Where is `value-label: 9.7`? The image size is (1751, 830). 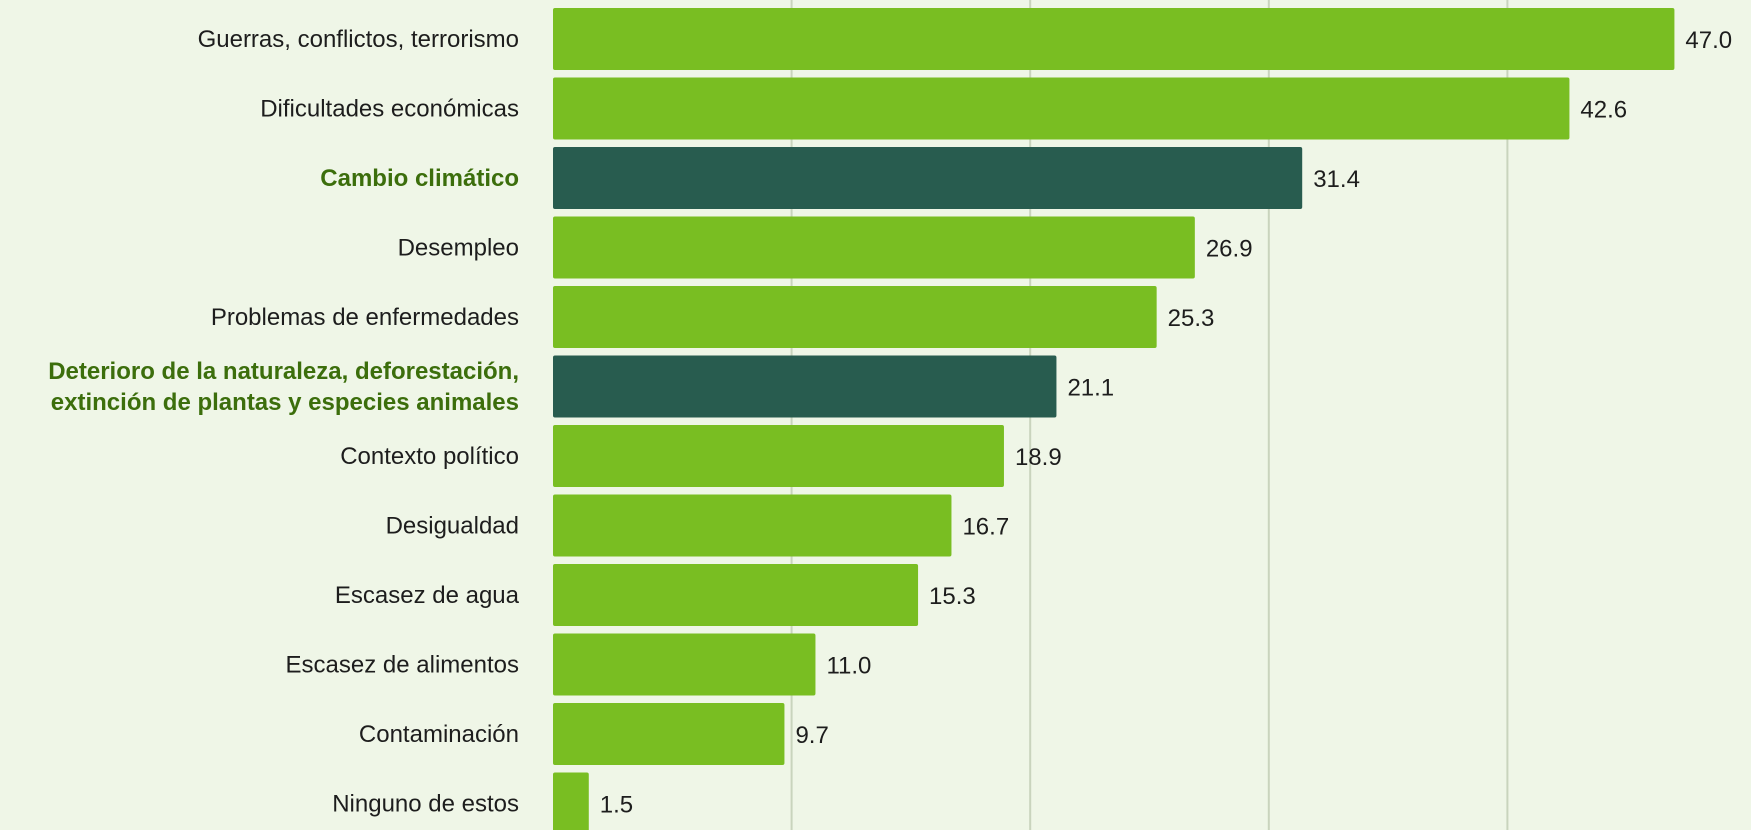 value-label: 9.7 is located at coordinates (811, 735).